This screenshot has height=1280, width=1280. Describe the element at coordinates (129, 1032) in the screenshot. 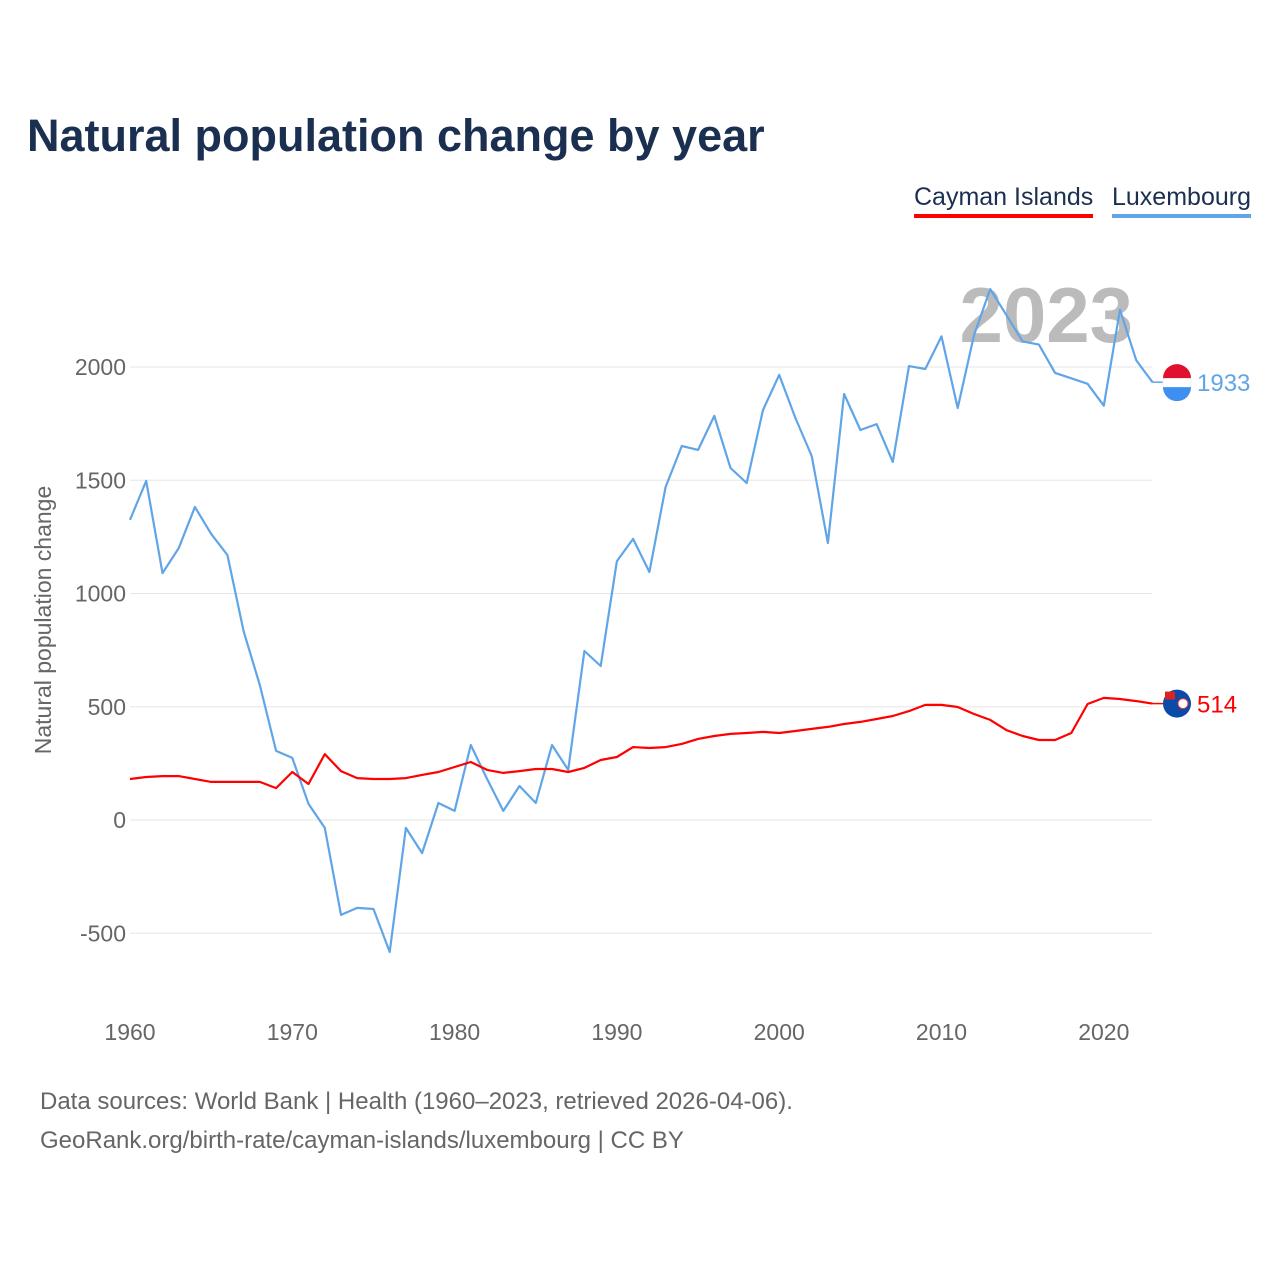

I see `x-tick-label: 1960` at that location.